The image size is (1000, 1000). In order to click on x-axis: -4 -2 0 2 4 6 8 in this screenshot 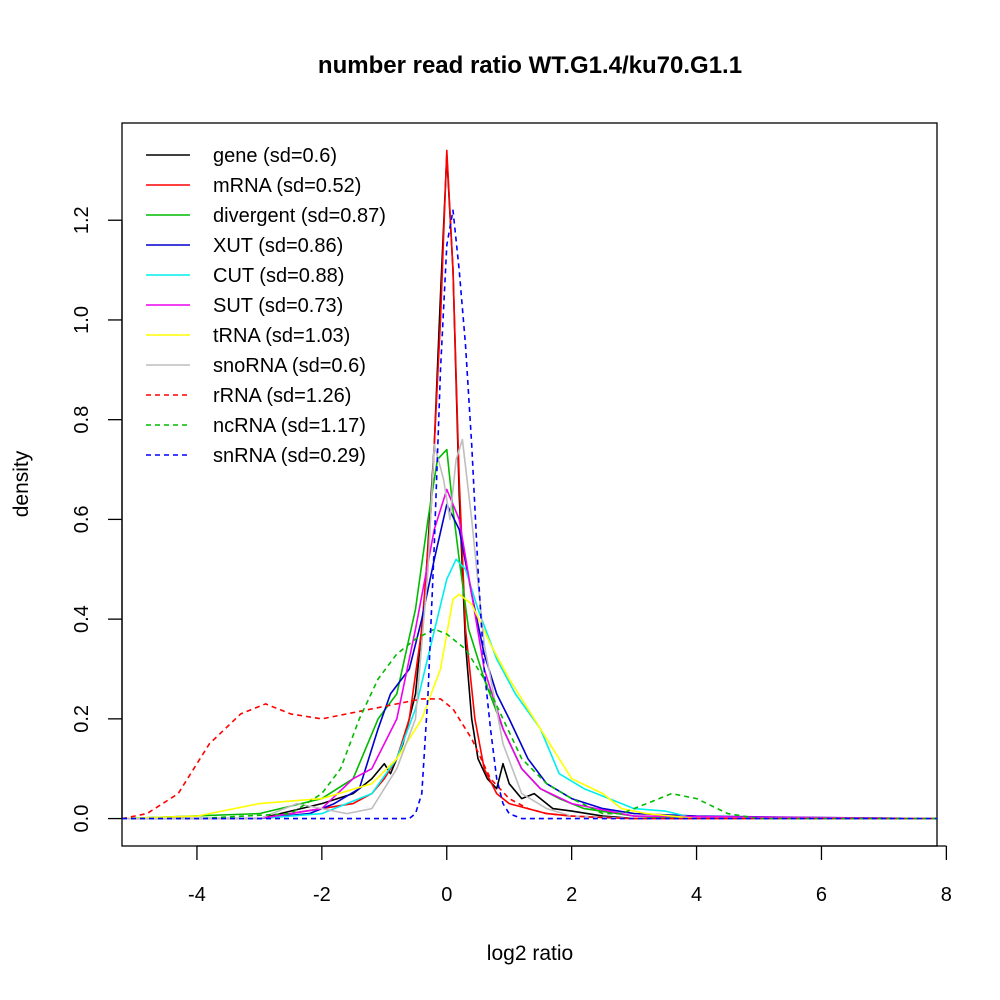, I will do `click(570, 875)`.